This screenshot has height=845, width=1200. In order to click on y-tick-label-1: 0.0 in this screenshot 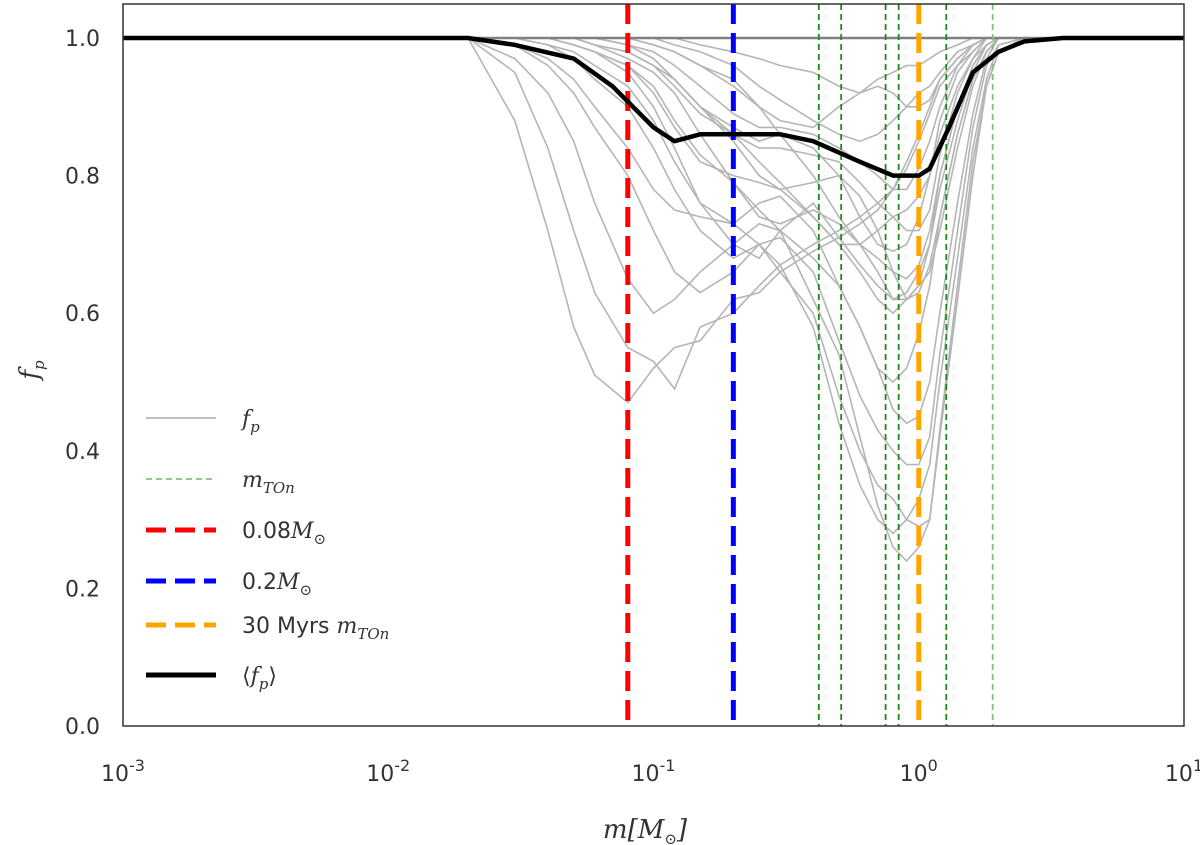, I will do `click(82, 727)`.